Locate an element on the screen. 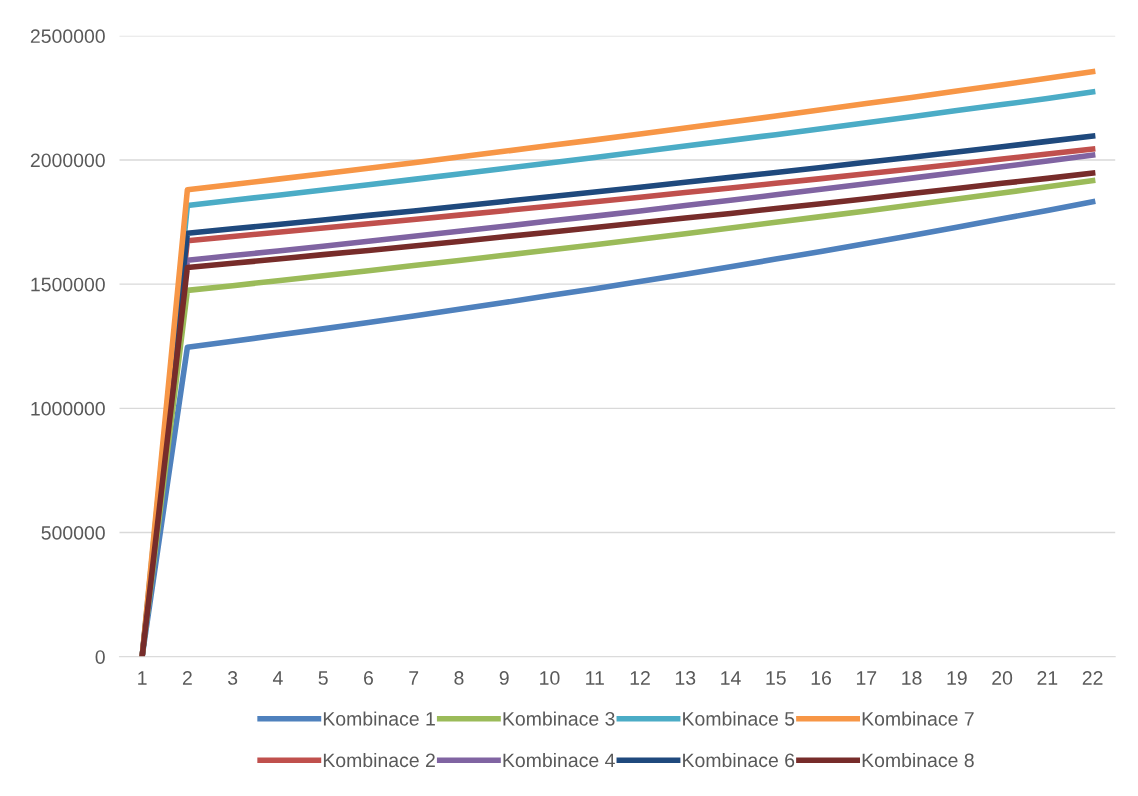 This screenshot has height=796, width=1138. x-tick-label: 19 is located at coordinates (957, 678).